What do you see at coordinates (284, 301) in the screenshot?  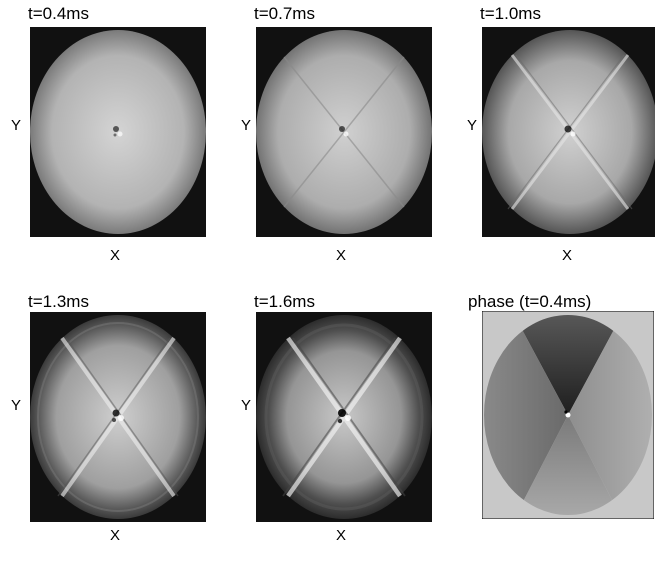 I see `panel-5-title: t=1.6ms` at bounding box center [284, 301].